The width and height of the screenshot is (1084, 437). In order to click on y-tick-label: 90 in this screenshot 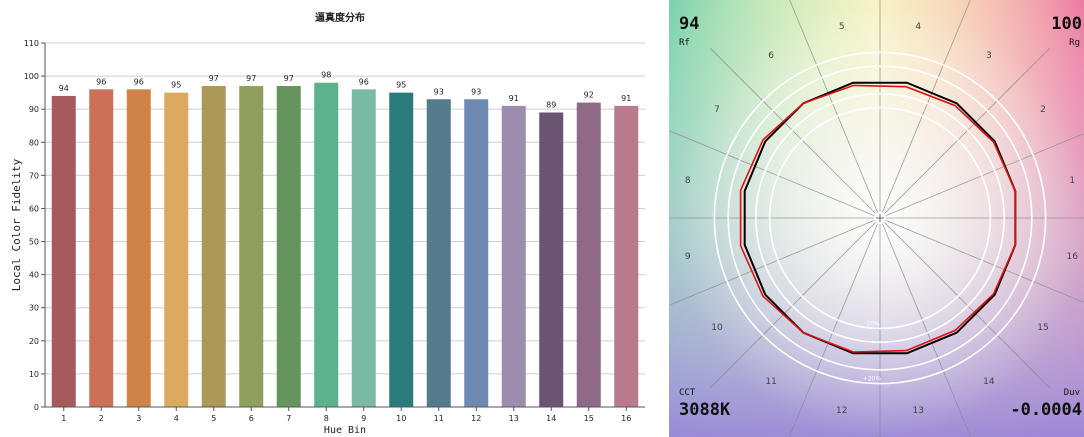, I will do `click(34, 109)`.